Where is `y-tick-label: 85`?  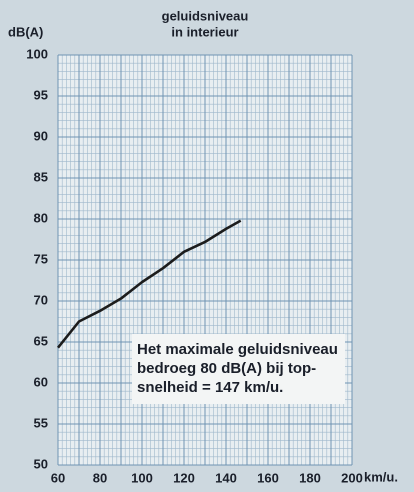 y-tick-label: 85 is located at coordinates (41, 176).